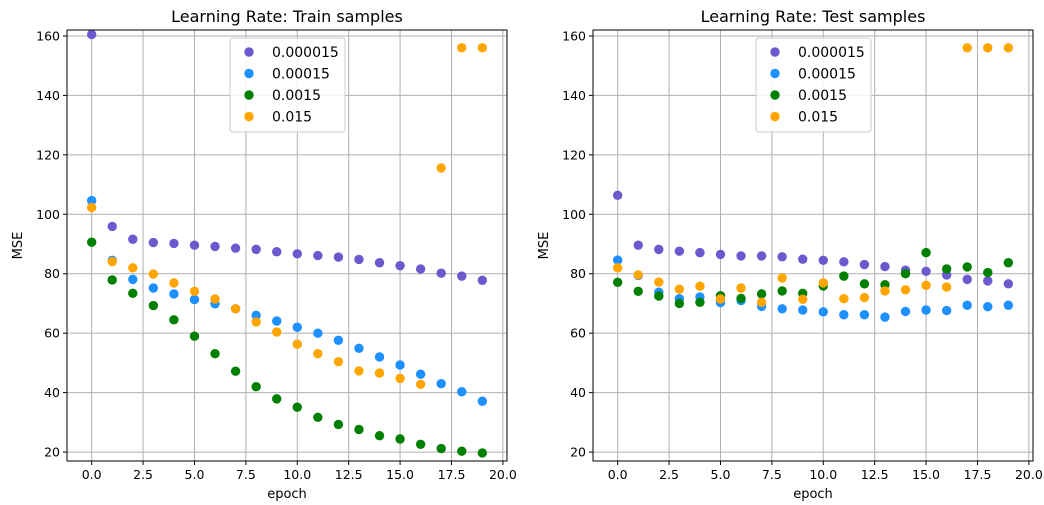 The image size is (1044, 505). I want to click on y-tick-label: 40, so click(52, 392).